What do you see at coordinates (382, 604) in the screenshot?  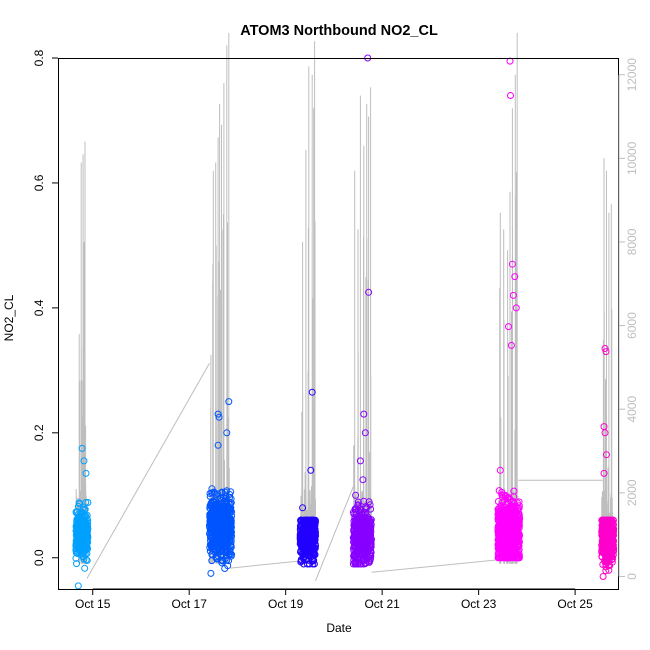 I see `x-tick-label: Oct 21` at bounding box center [382, 604].